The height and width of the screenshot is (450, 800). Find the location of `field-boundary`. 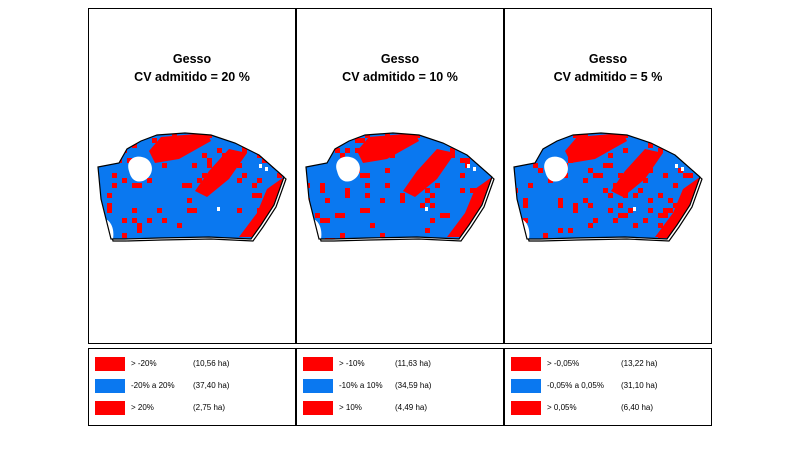

field-boundary is located at coordinates (607, 186).